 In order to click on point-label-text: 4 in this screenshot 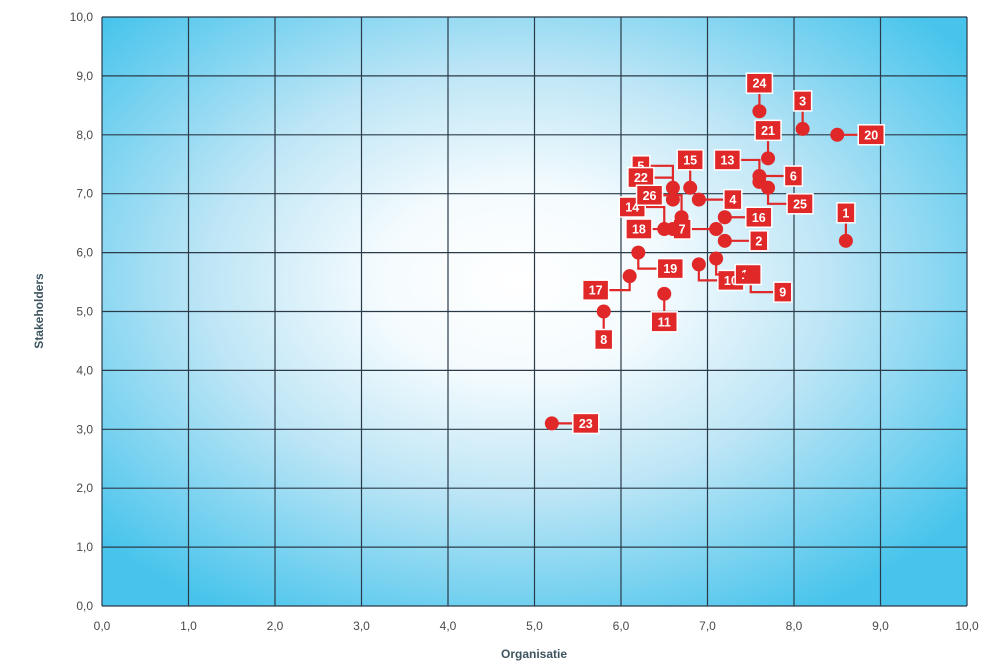, I will do `click(732, 200)`.